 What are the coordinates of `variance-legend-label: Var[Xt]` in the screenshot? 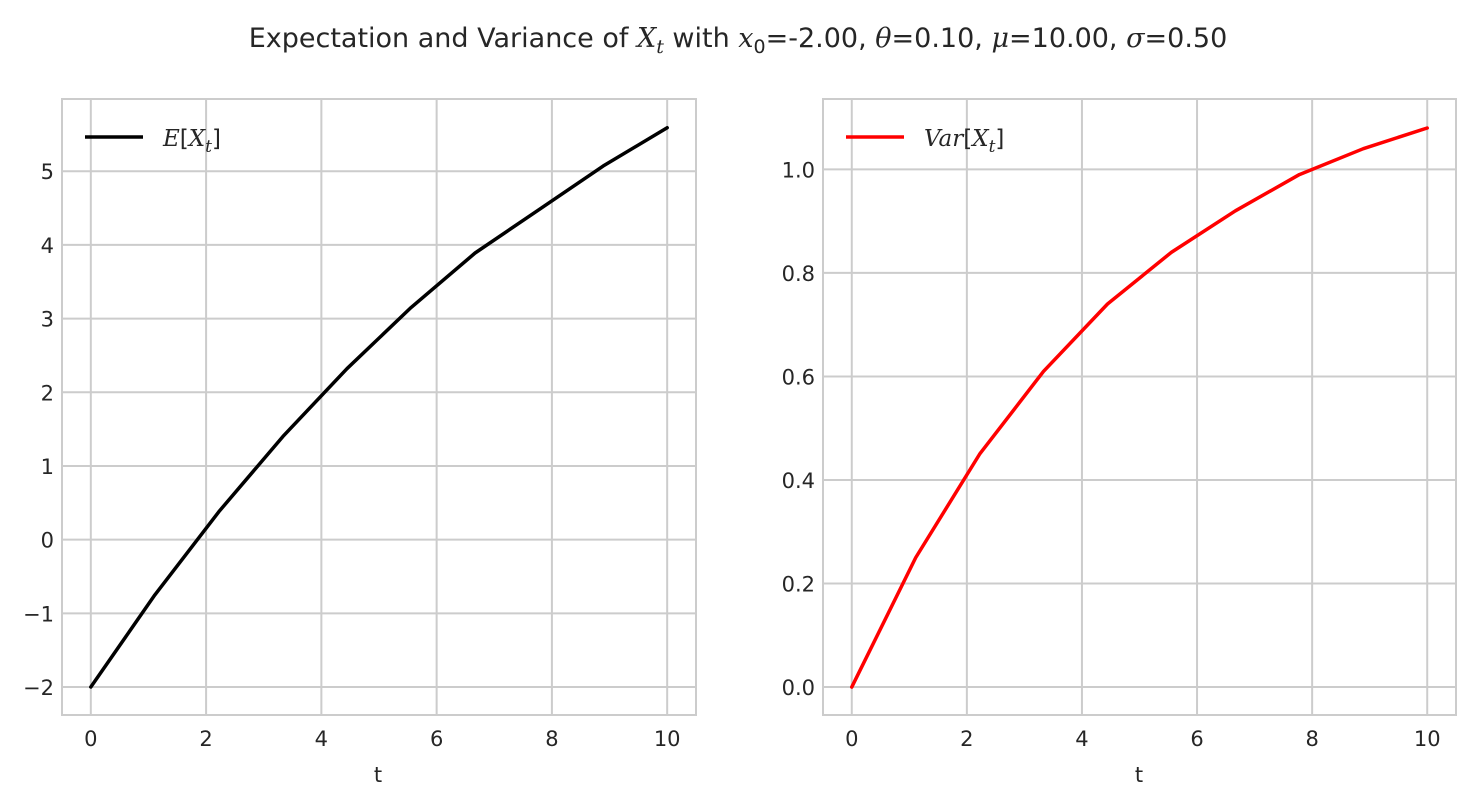 It's located at (964, 141).